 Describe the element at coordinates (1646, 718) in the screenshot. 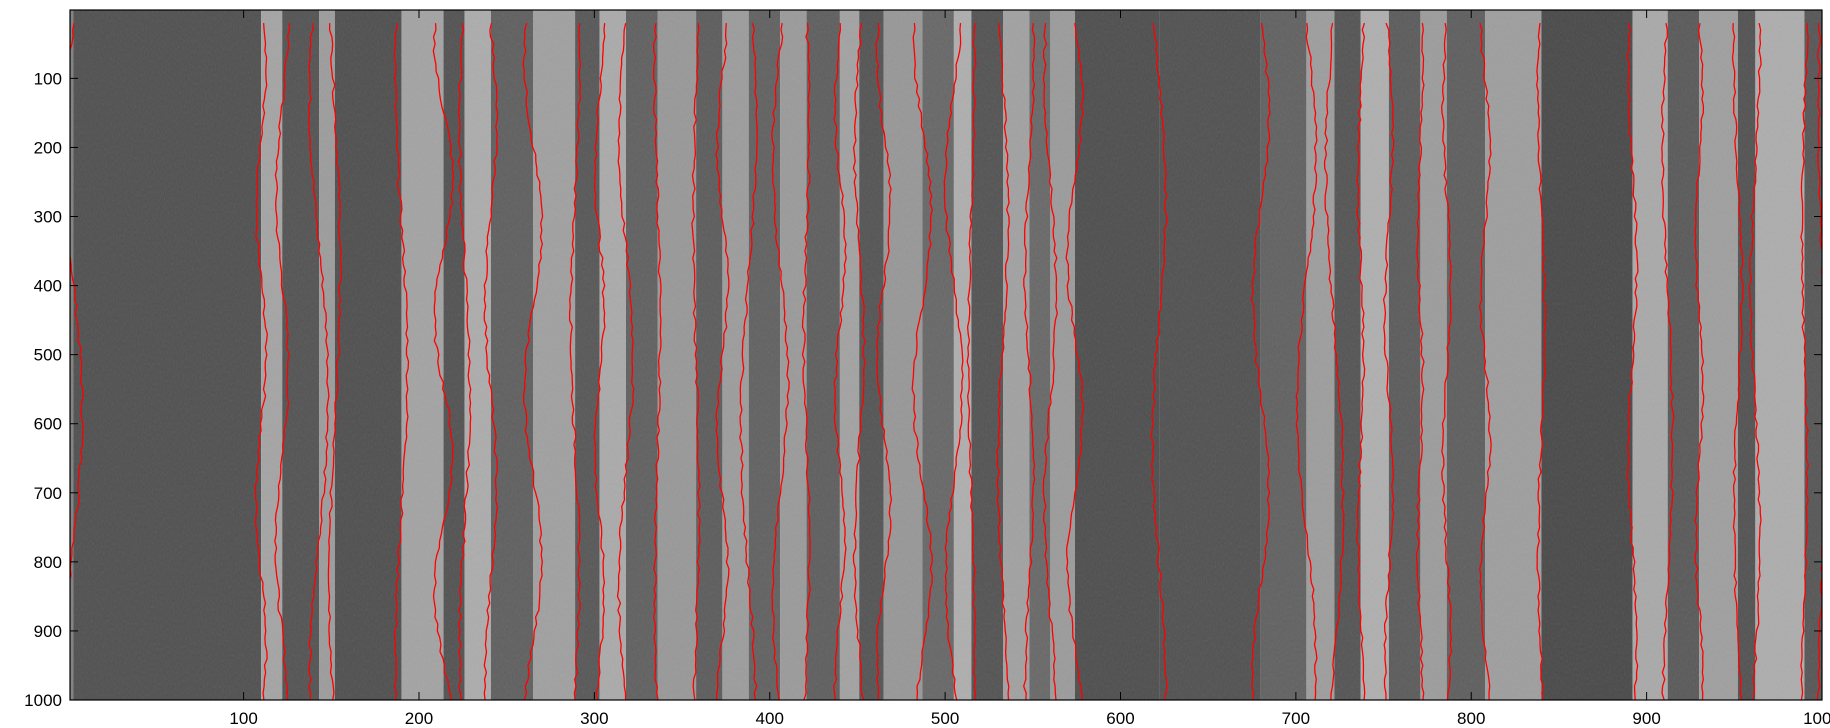

I see `x-tick-label: 900` at that location.